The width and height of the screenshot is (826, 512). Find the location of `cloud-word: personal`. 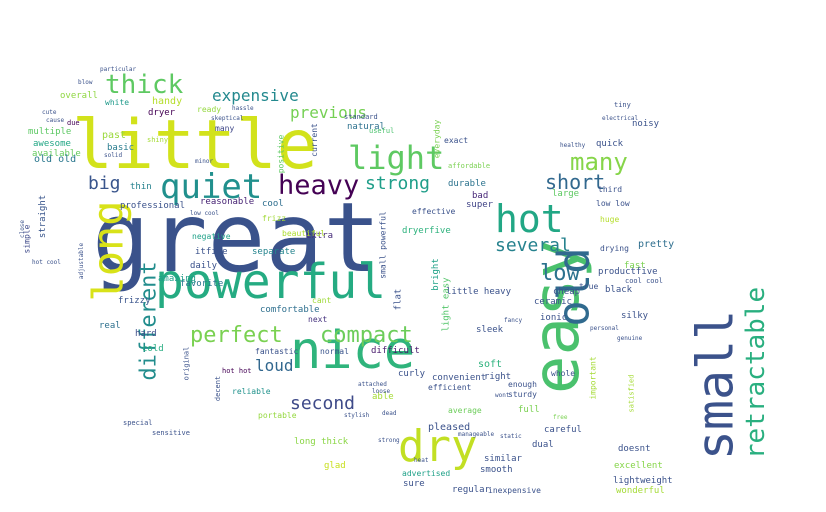

cloud-word: personal is located at coordinates (604, 328).